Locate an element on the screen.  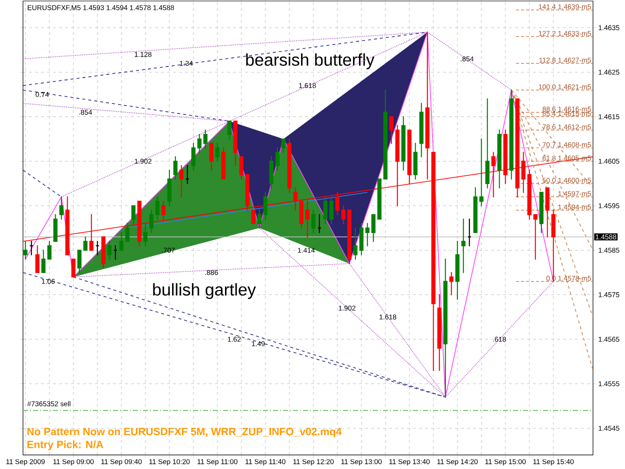
annotation: Entry Pick: N/A is located at coordinates (65, 445).